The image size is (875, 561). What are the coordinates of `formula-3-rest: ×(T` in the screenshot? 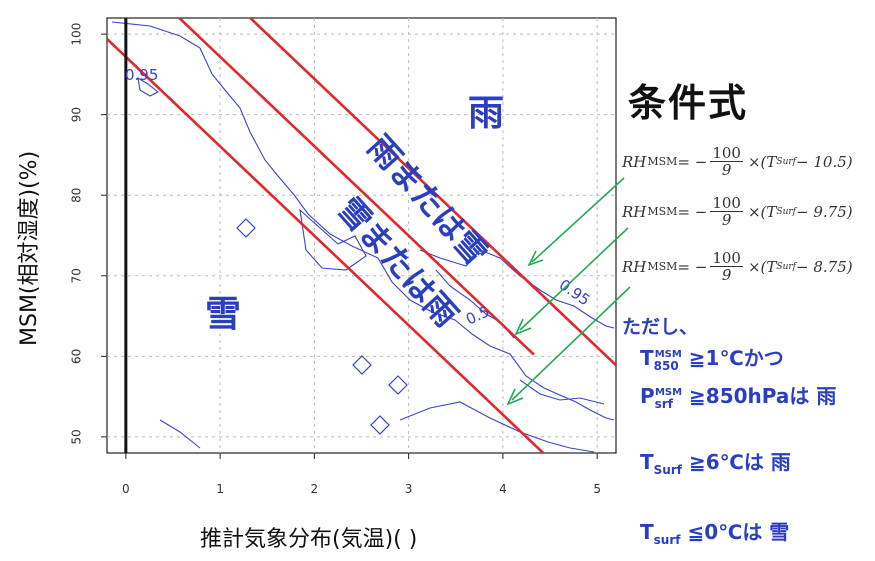 It's located at (762, 266).